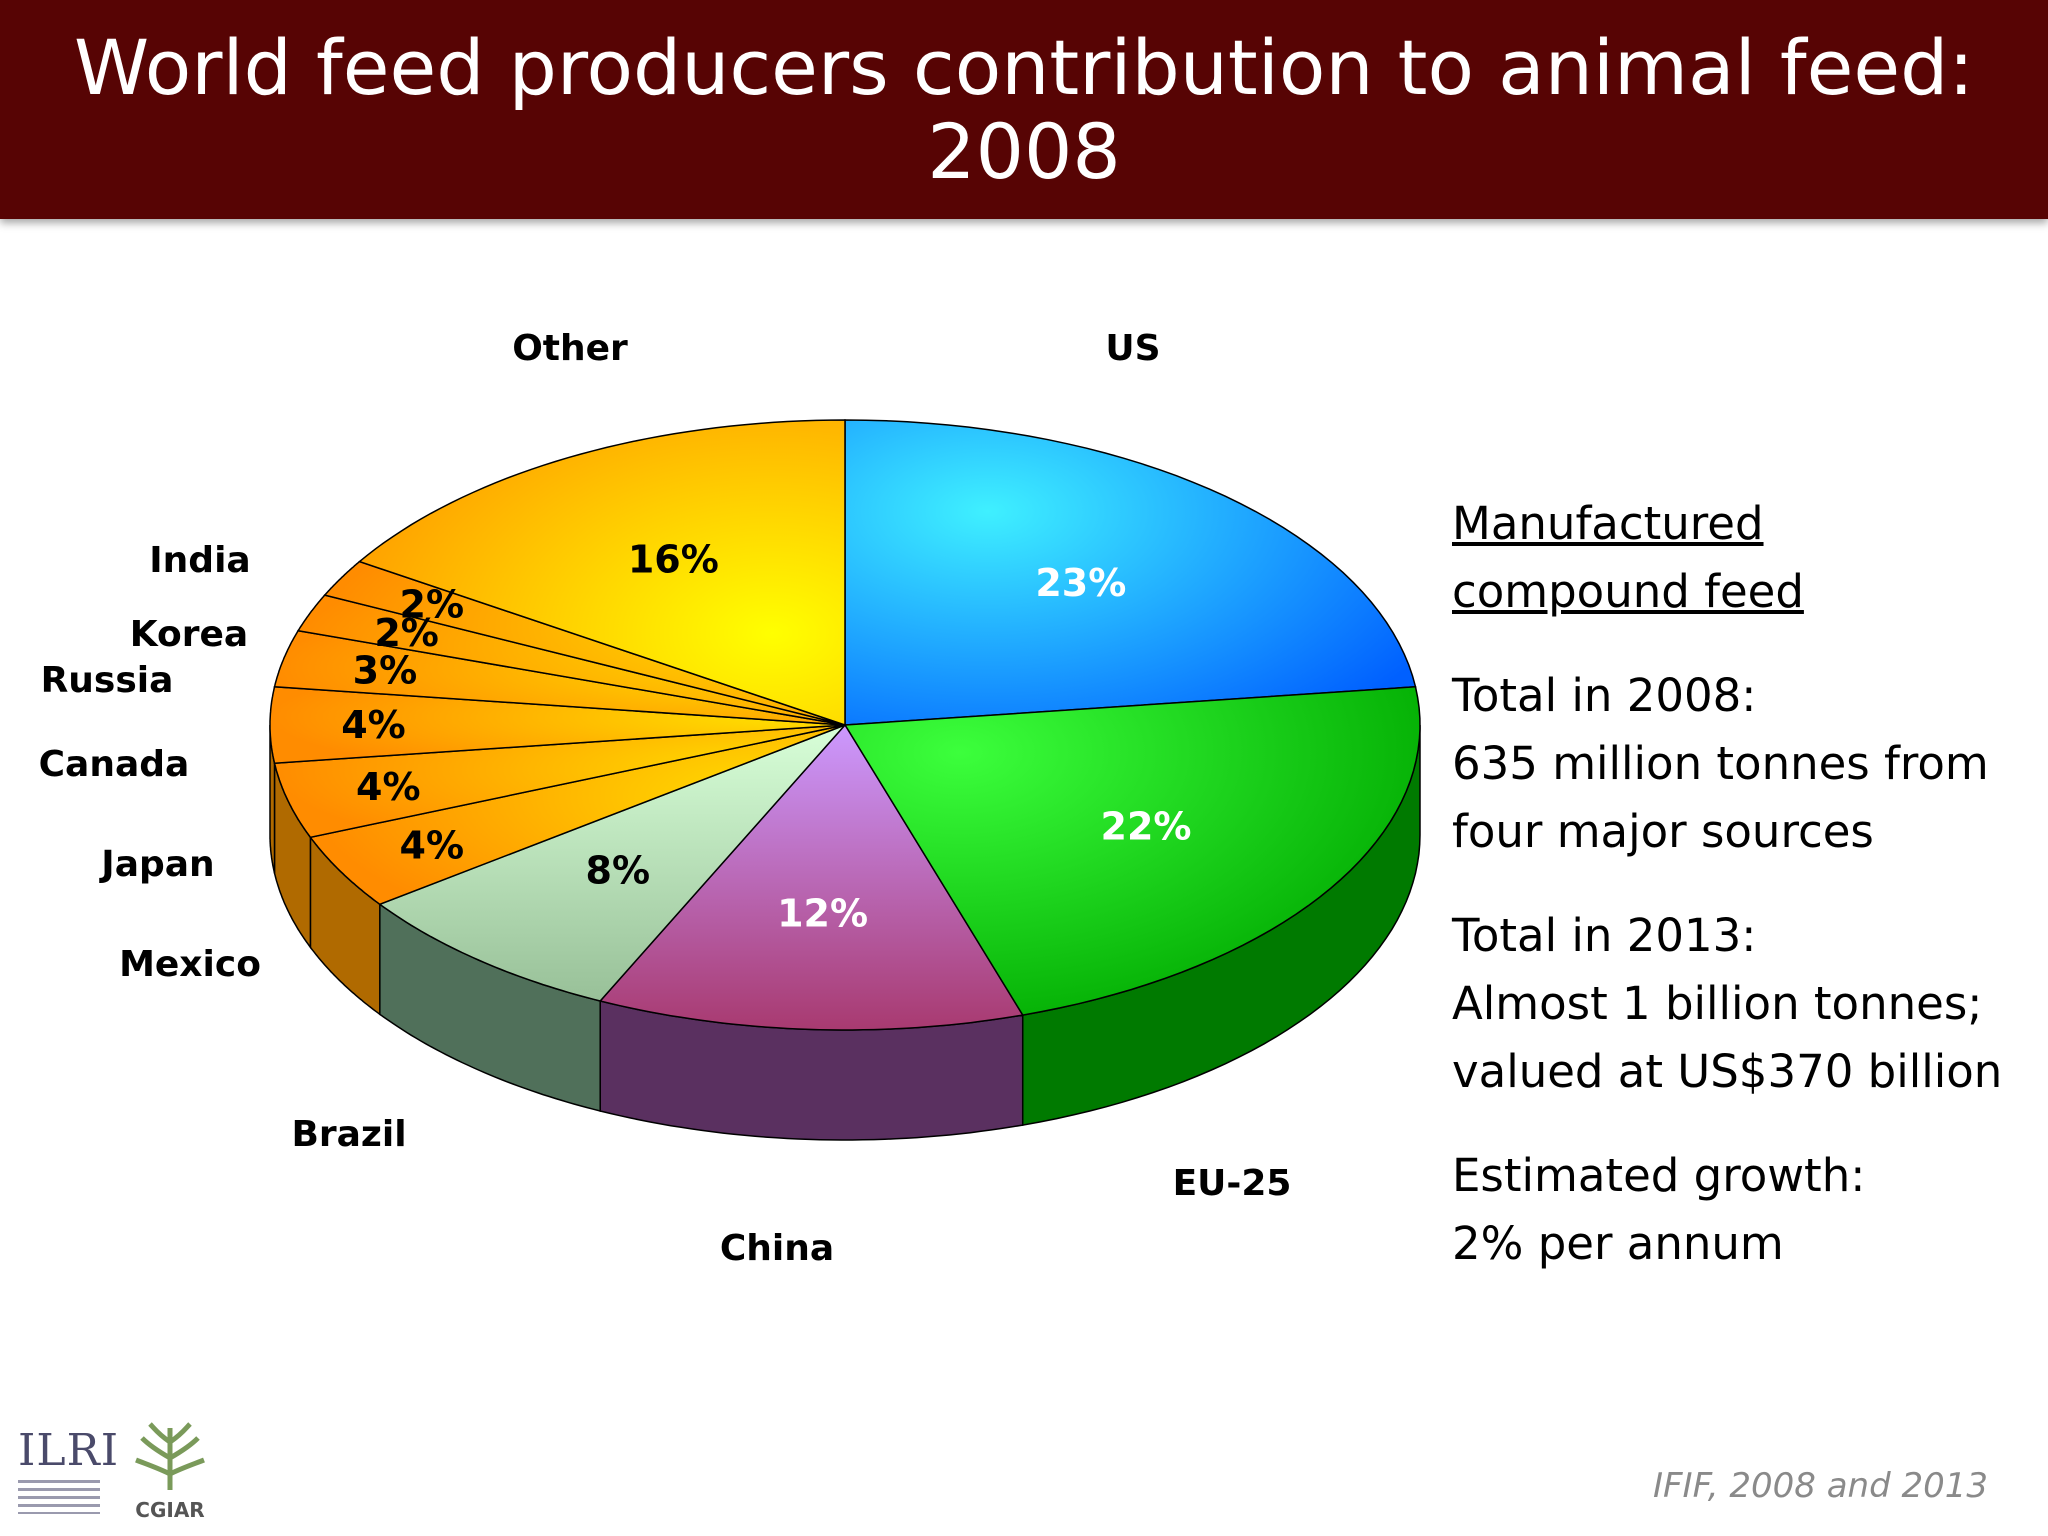 The width and height of the screenshot is (2048, 1536). Describe the element at coordinates (559, 781) in the screenshot. I see `pie-slice-japan` at that location.